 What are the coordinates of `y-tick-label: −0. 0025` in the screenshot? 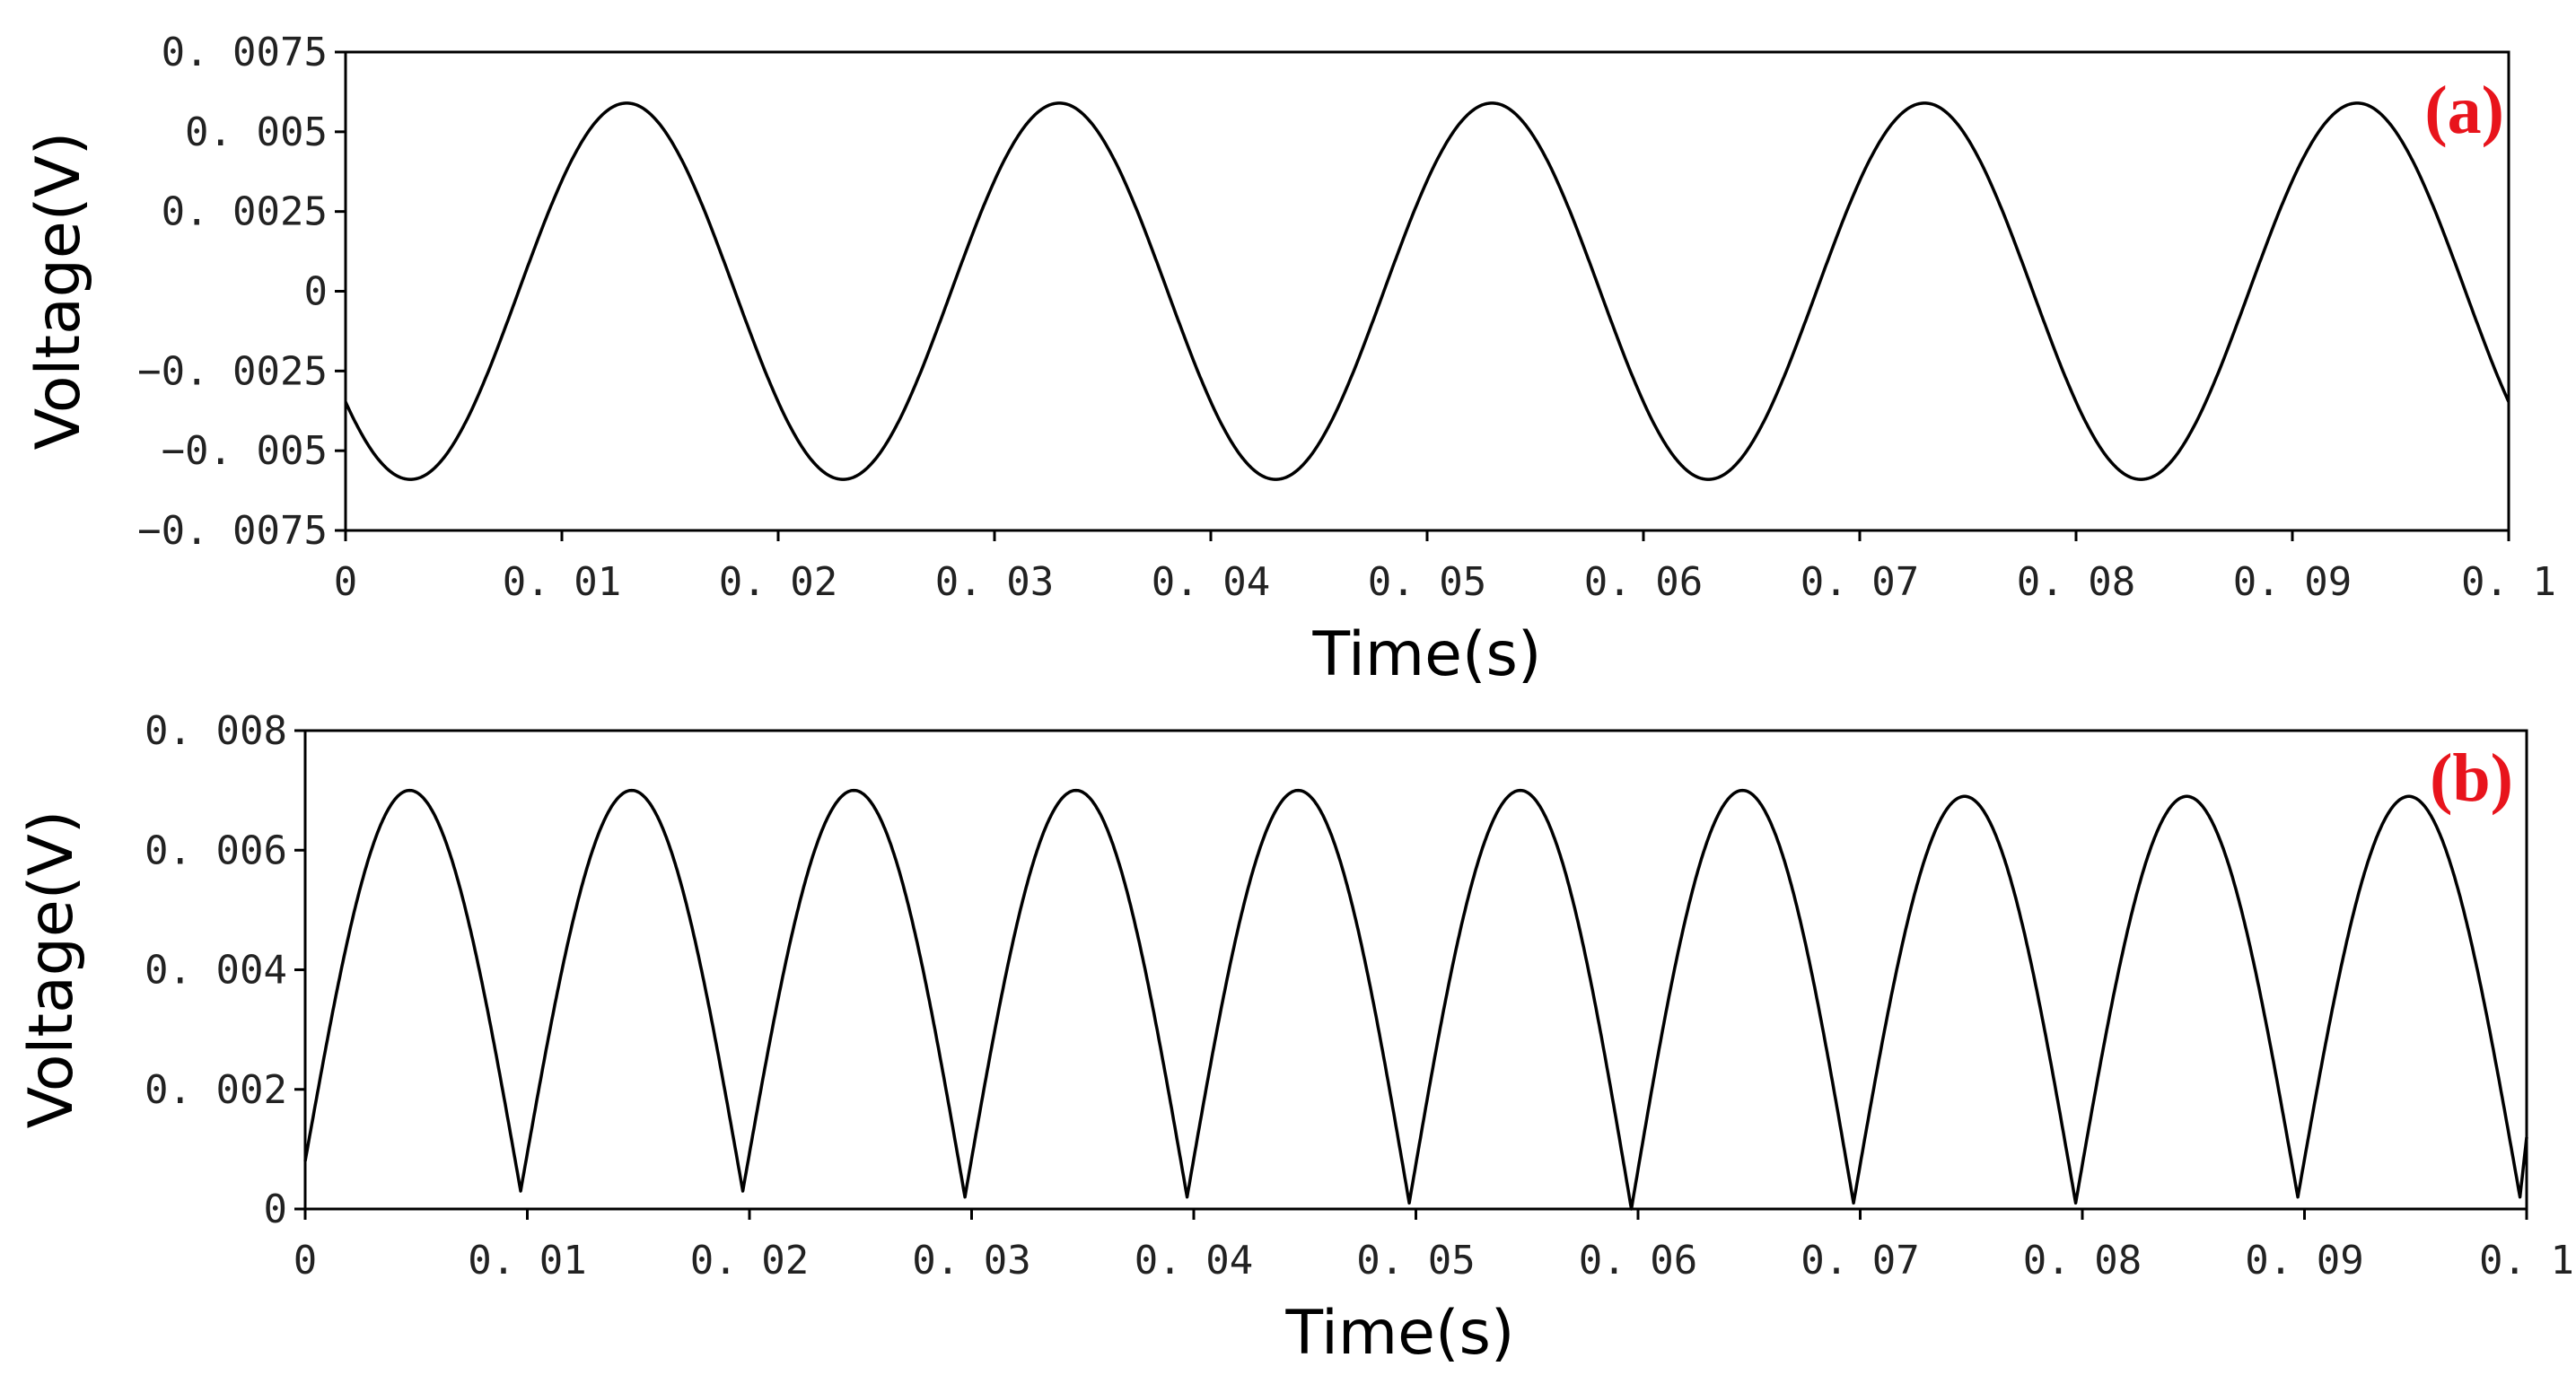 It's located at (232, 371).